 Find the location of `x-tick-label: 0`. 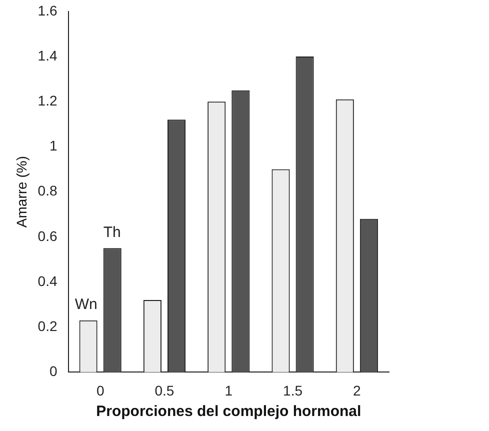

x-tick-label: 0 is located at coordinates (100, 390).